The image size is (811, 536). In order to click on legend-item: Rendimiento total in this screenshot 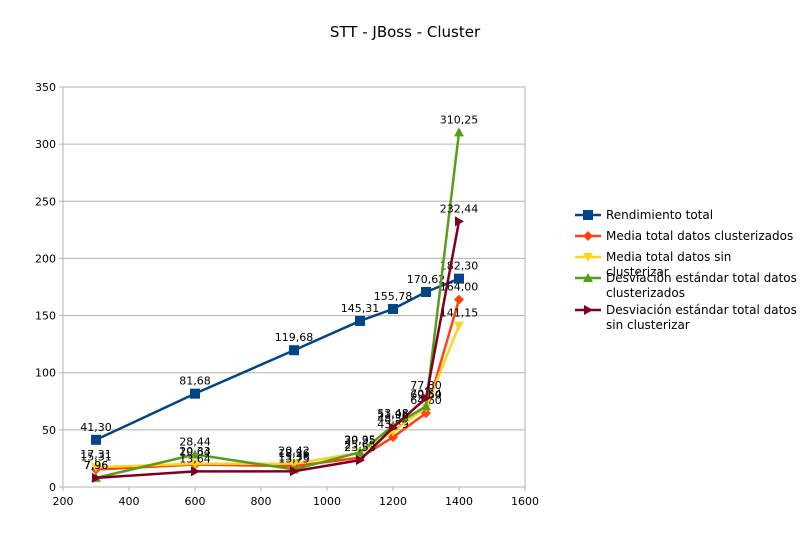, I will do `click(644, 215)`.